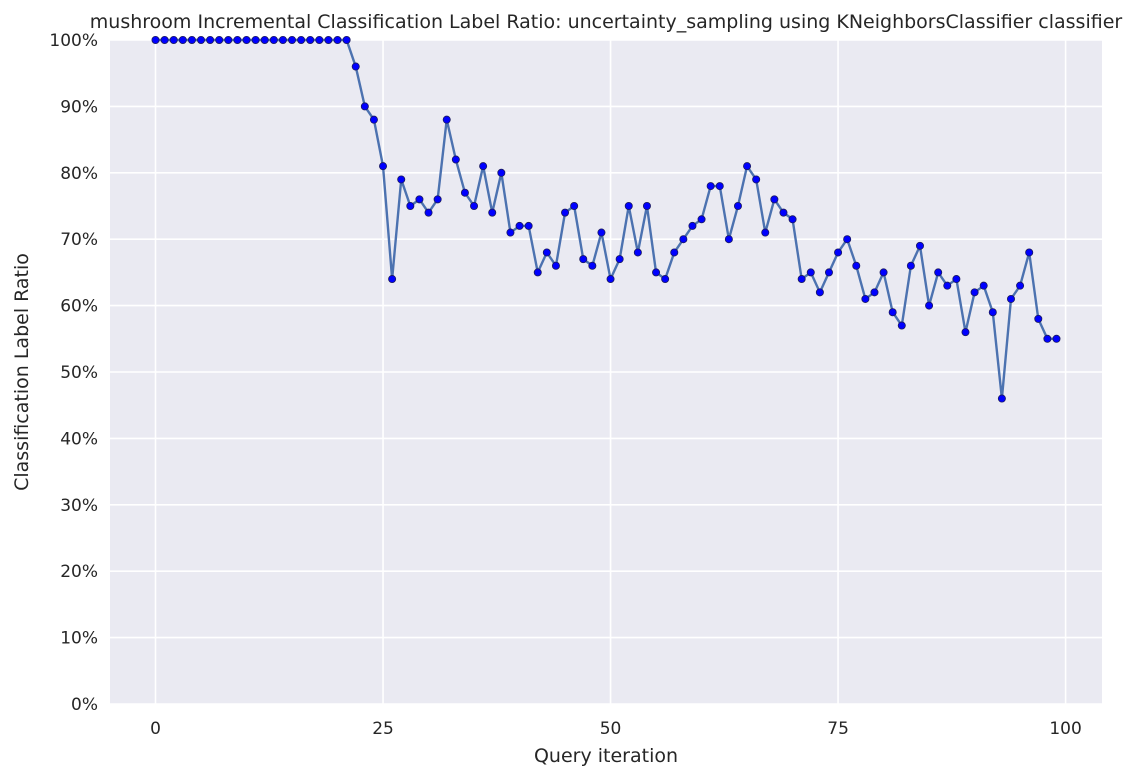  I want to click on y-tick-label: 80%, so click(79, 174).